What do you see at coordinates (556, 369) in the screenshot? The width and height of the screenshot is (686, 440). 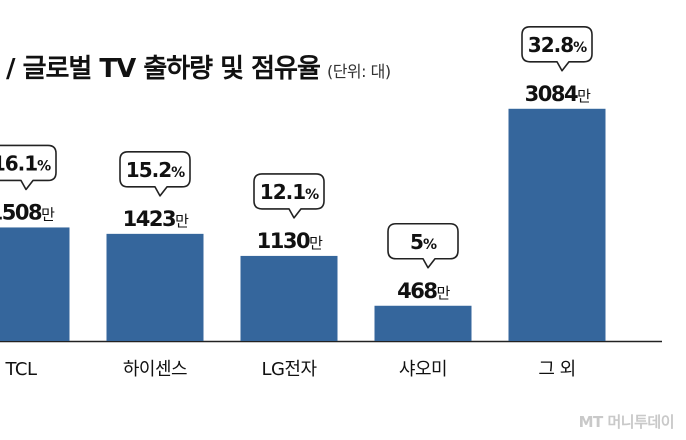 I see `category-label-4: 그 외` at bounding box center [556, 369].